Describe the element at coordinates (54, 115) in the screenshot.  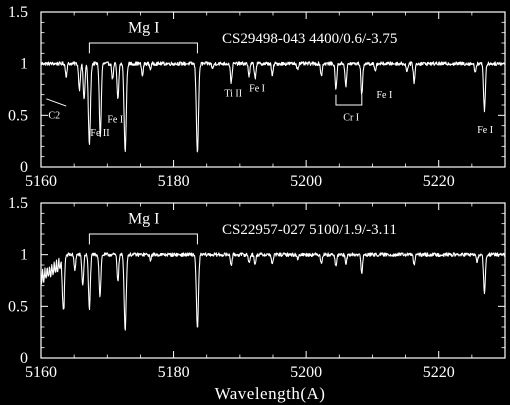
I see `line-identification-label: C2` at that location.